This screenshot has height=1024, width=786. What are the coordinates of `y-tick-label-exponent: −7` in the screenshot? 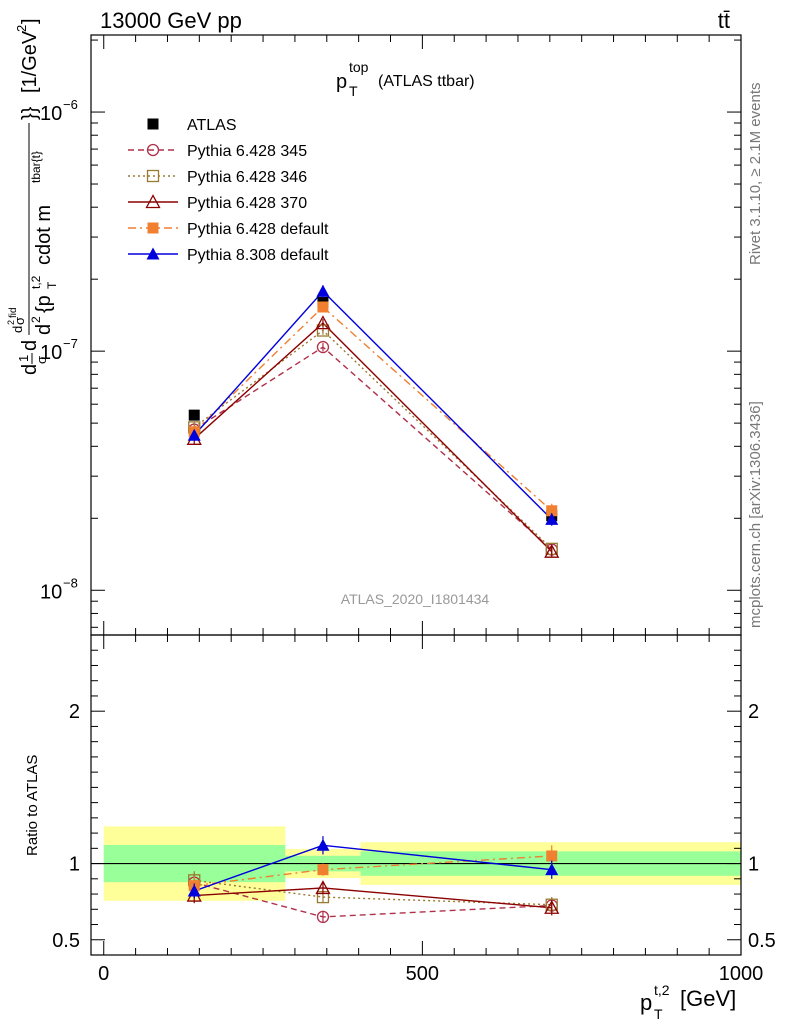 It's located at (70, 343).